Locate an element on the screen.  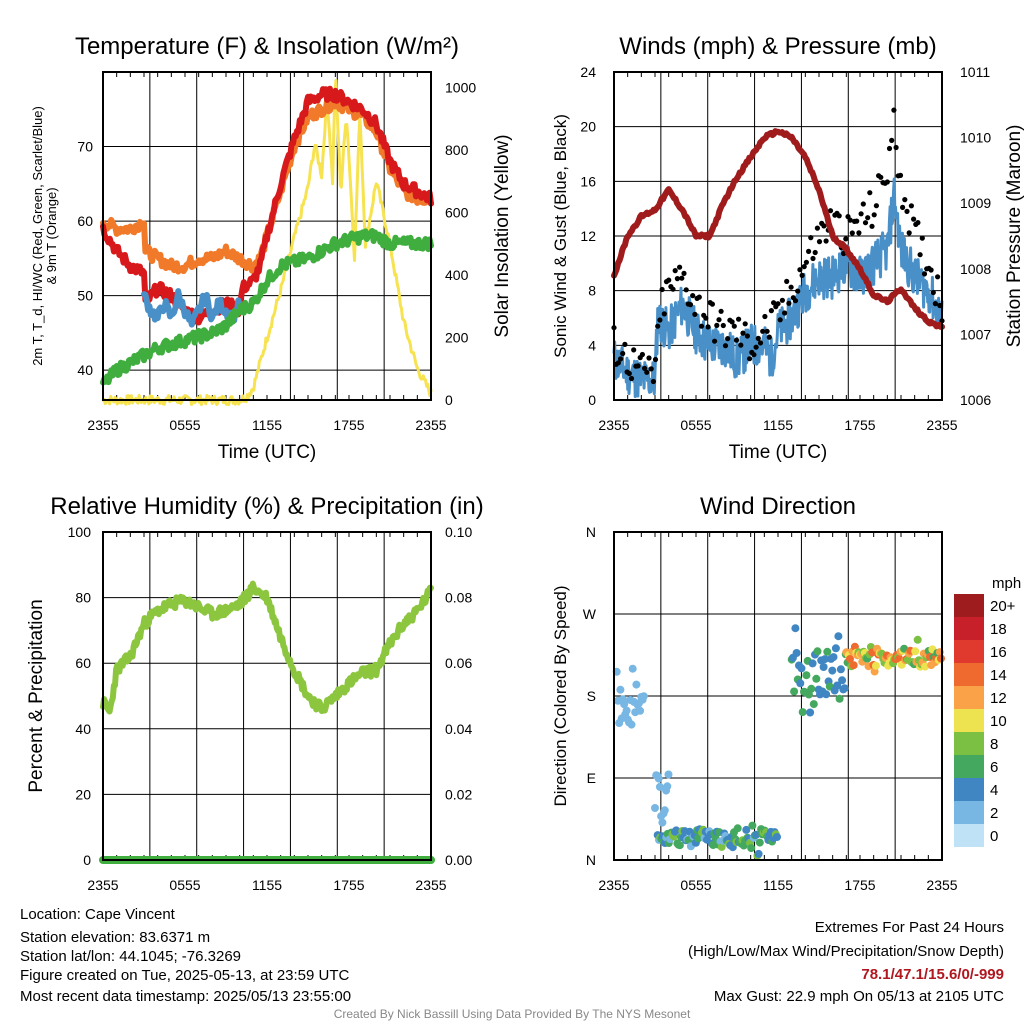
plot-frame is located at coordinates (267, 236).